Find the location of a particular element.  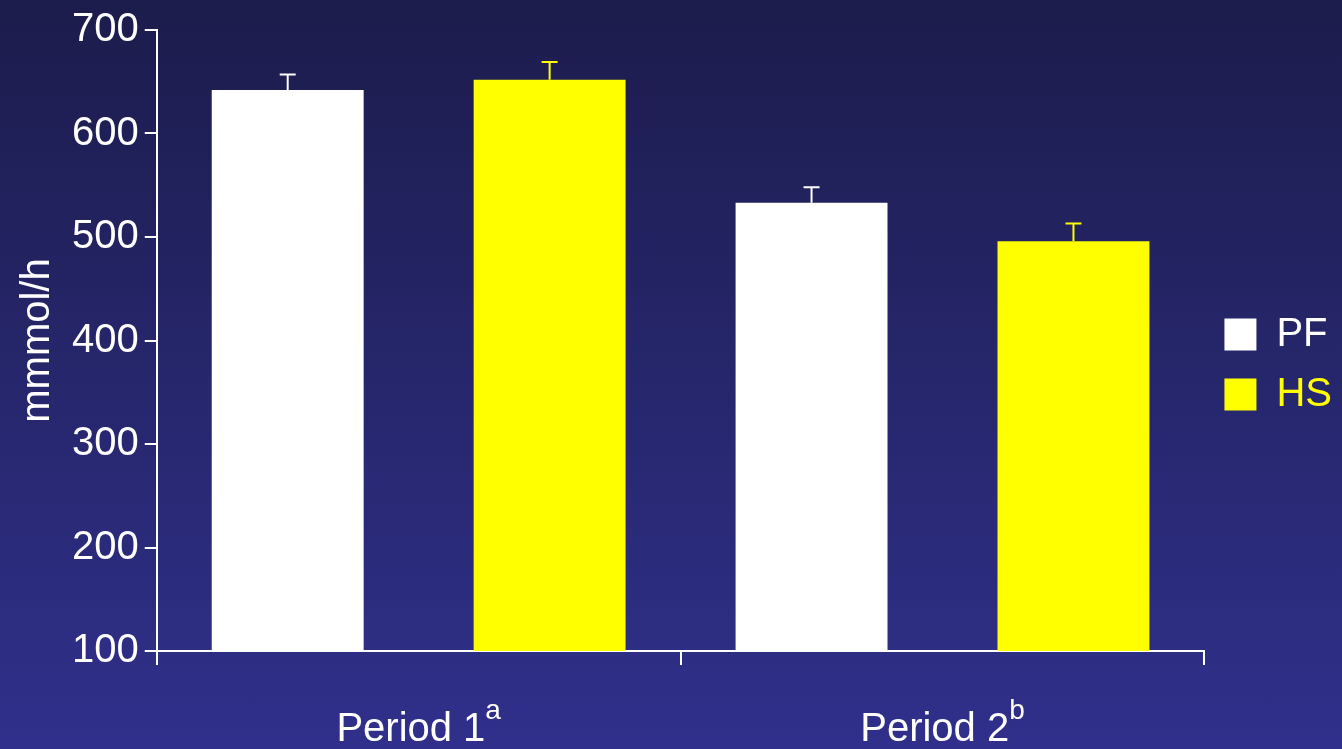

legend-label: PF is located at coordinates (1302, 331).